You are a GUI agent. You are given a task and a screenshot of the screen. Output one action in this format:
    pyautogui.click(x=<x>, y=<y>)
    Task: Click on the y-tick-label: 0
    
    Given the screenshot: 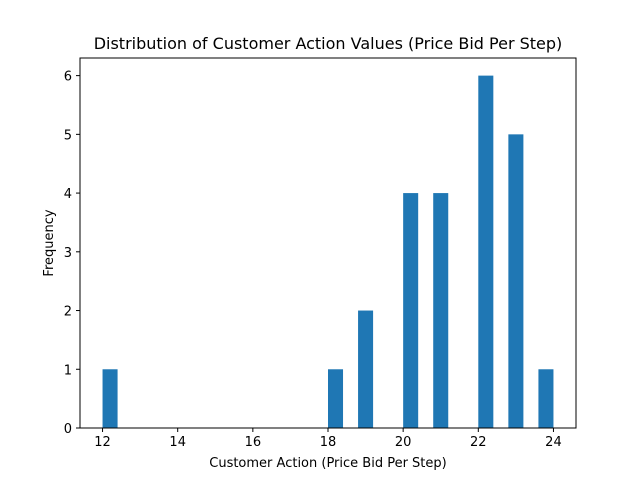 What is the action you would take?
    pyautogui.click(x=68, y=429)
    